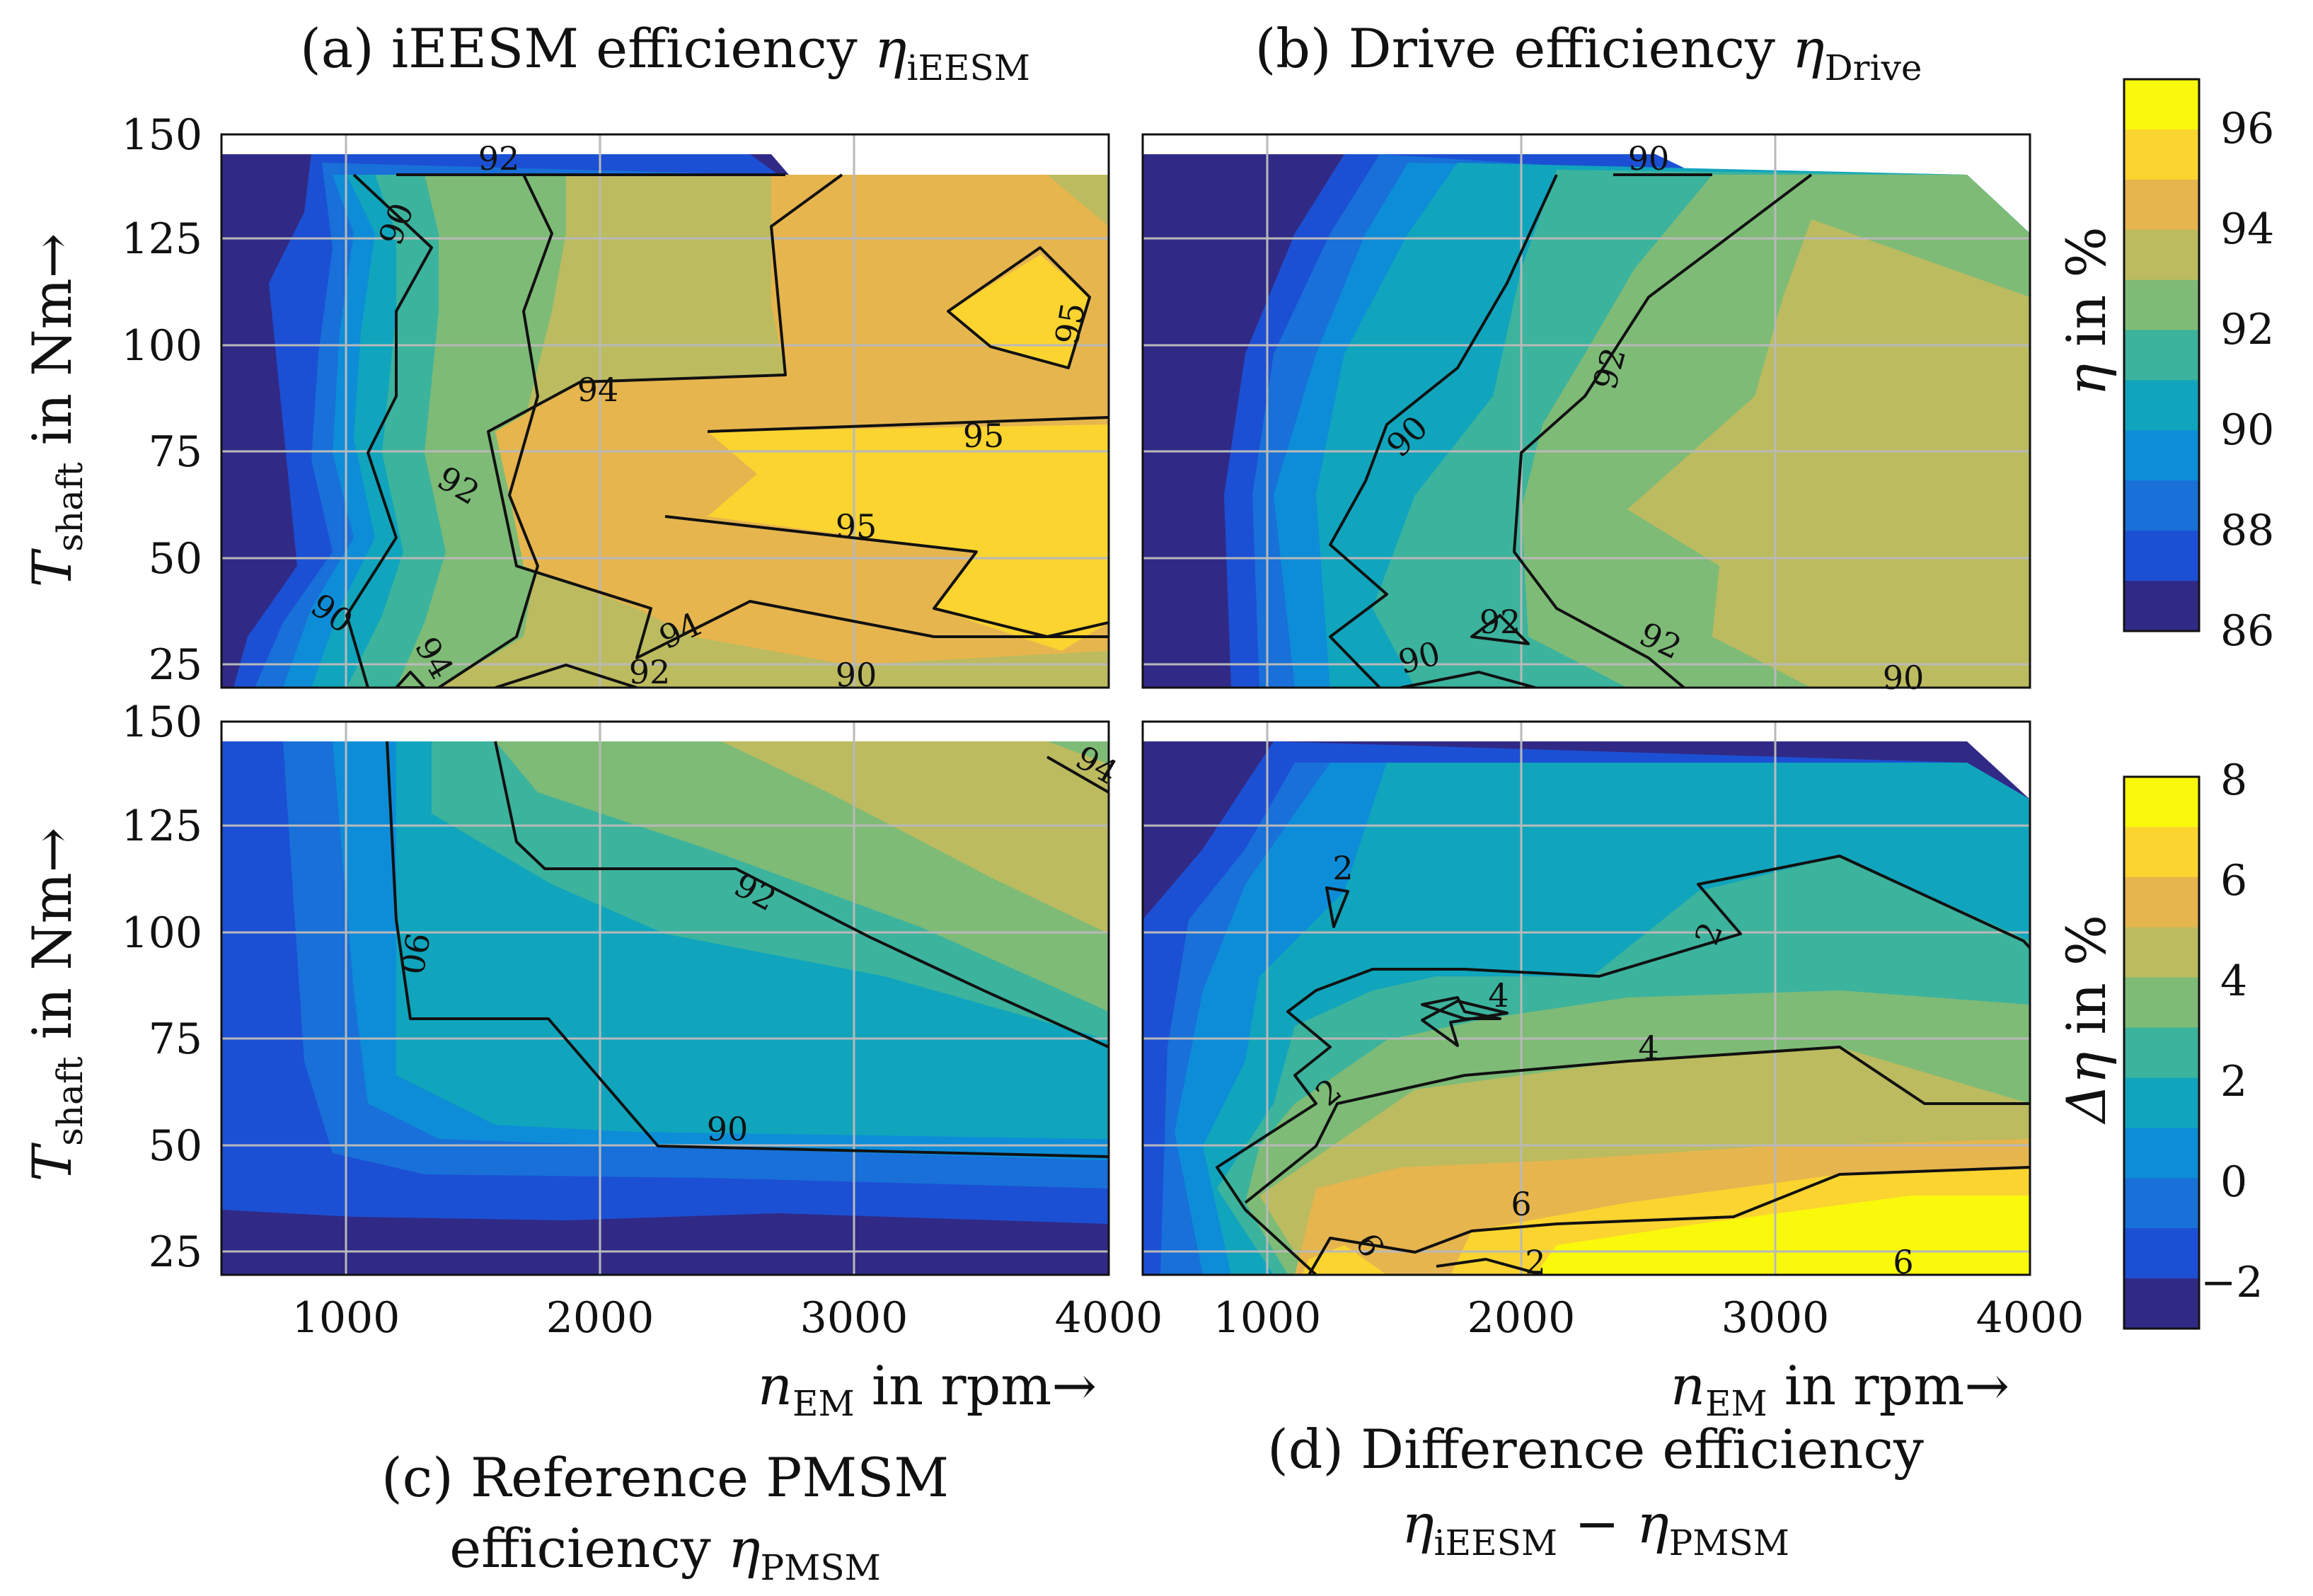 Image resolution: width=2313 pixels, height=1596 pixels. I want to click on colorbar-tick-label: 92, so click(2247, 329).